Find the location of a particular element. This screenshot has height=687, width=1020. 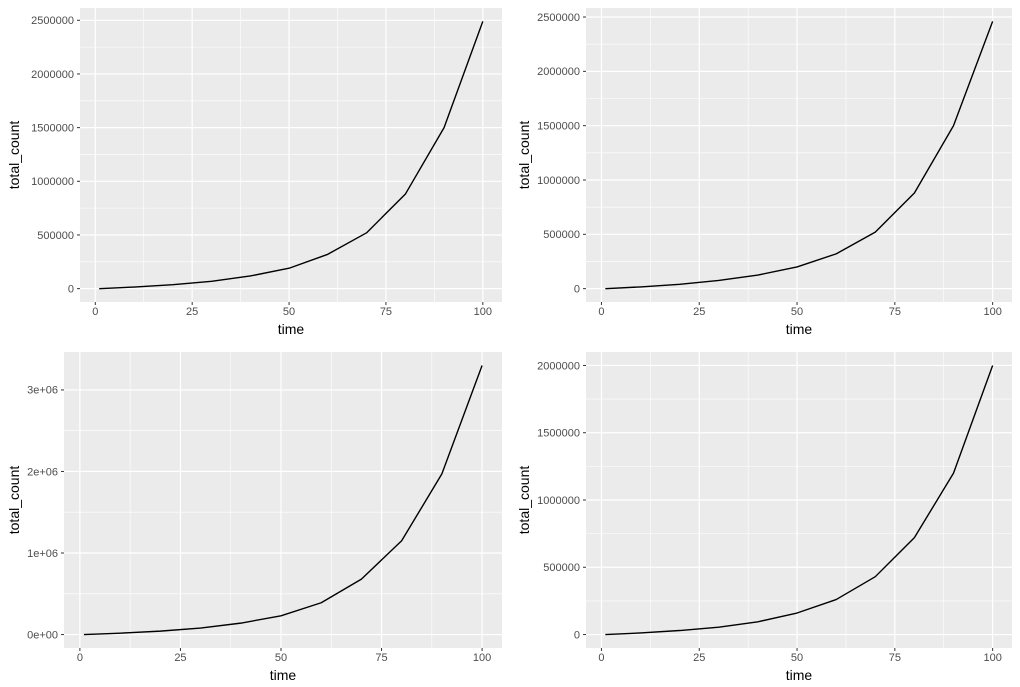

y-tick-label: 0e+00 is located at coordinates (42, 635).